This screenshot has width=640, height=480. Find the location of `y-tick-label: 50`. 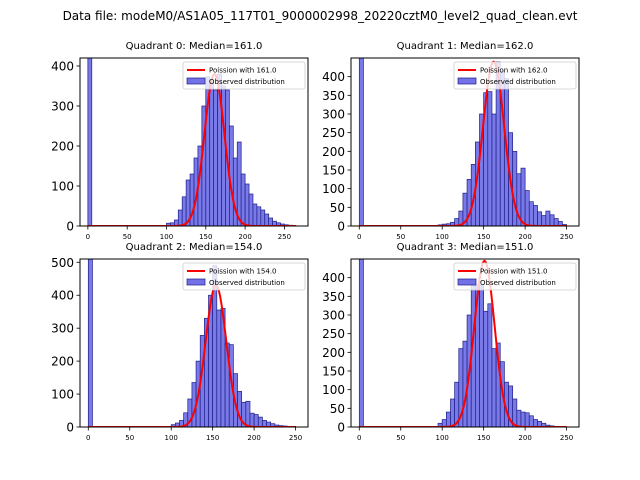

y-tick-label: 50 is located at coordinates (337, 208).